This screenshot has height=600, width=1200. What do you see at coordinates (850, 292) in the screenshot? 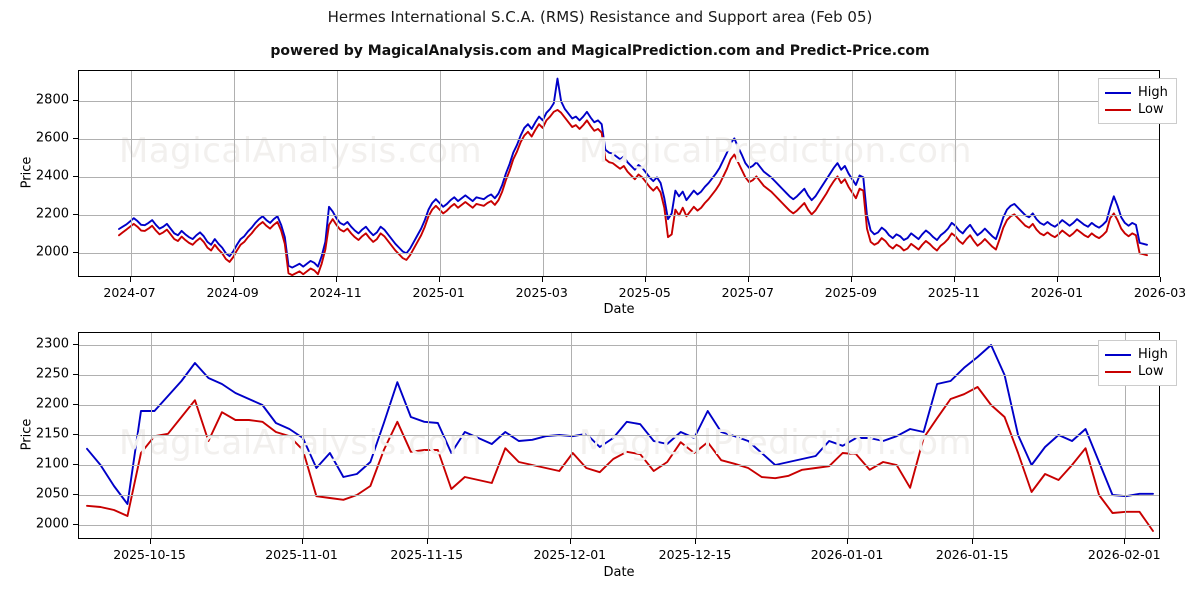
I see `x-tick-label: 2025-09` at bounding box center [850, 292].